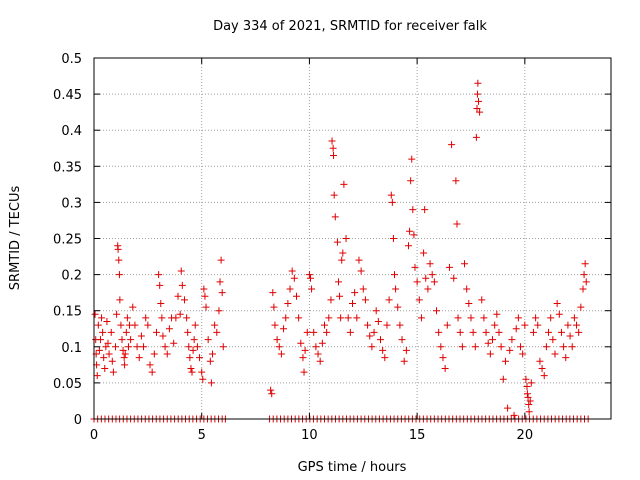 The height and width of the screenshot is (480, 640). What do you see at coordinates (71, 348) in the screenshot?
I see `y-tick-label: 0.1` at bounding box center [71, 348].